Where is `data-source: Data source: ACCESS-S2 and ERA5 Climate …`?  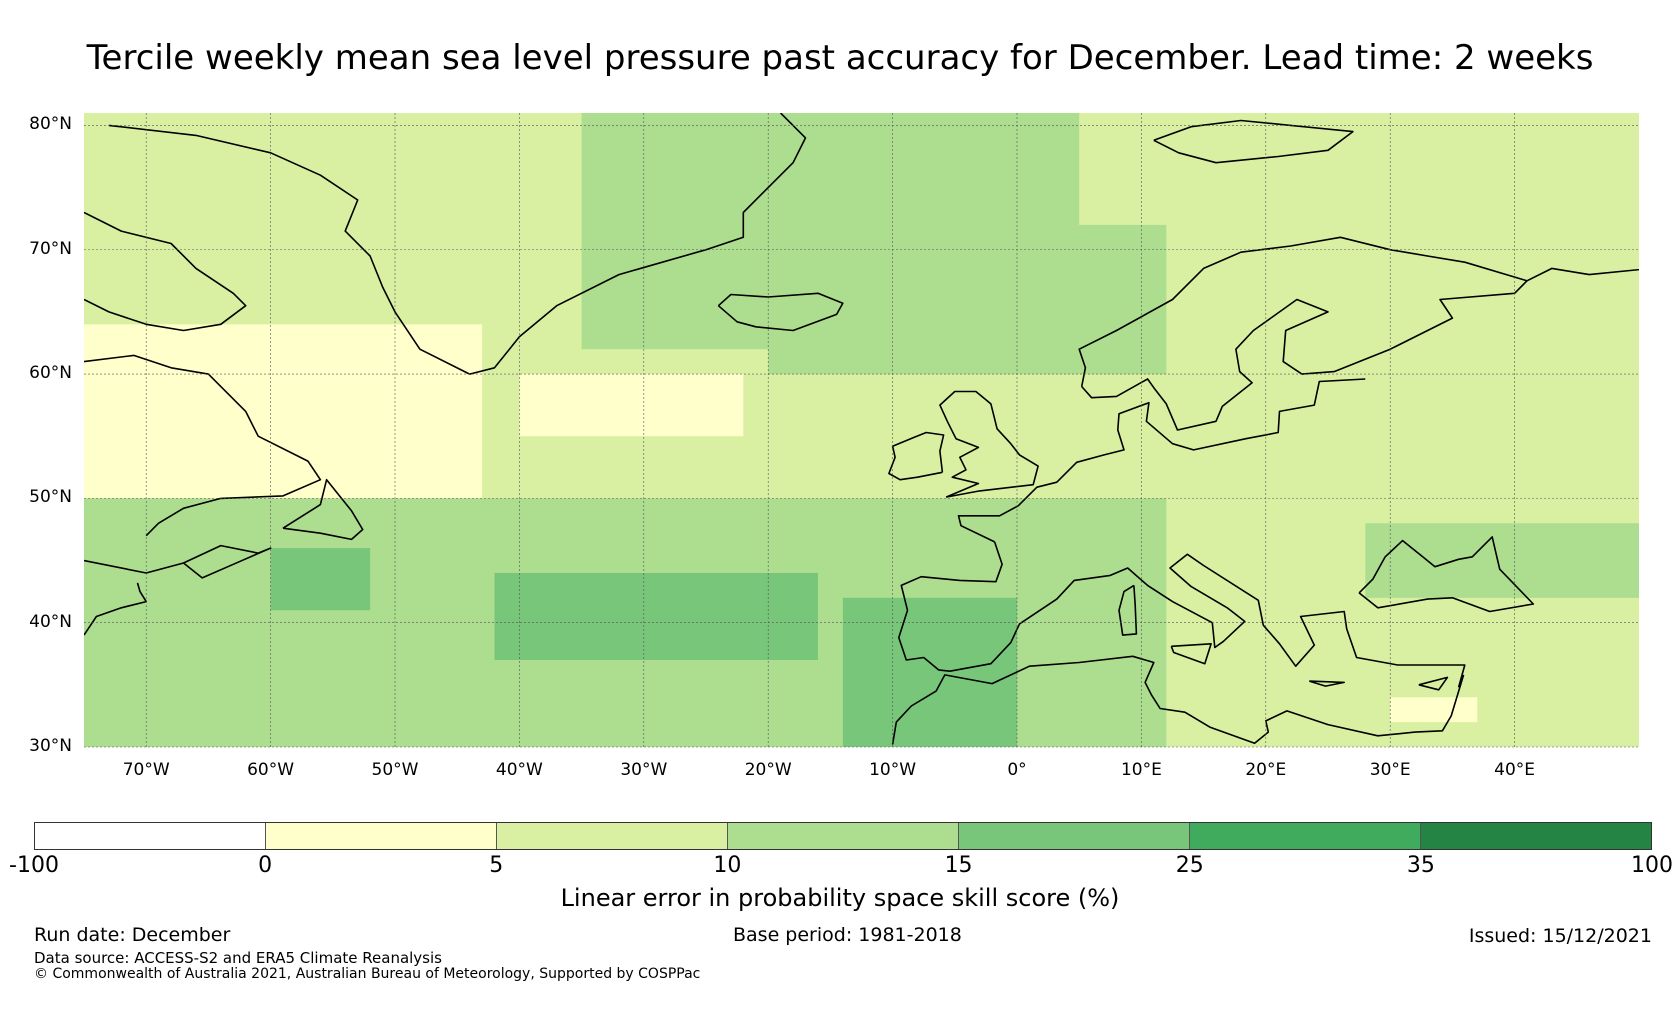
data-source: Data source: ACCESS-S2 and ERA5 Climate … is located at coordinates (238, 958).